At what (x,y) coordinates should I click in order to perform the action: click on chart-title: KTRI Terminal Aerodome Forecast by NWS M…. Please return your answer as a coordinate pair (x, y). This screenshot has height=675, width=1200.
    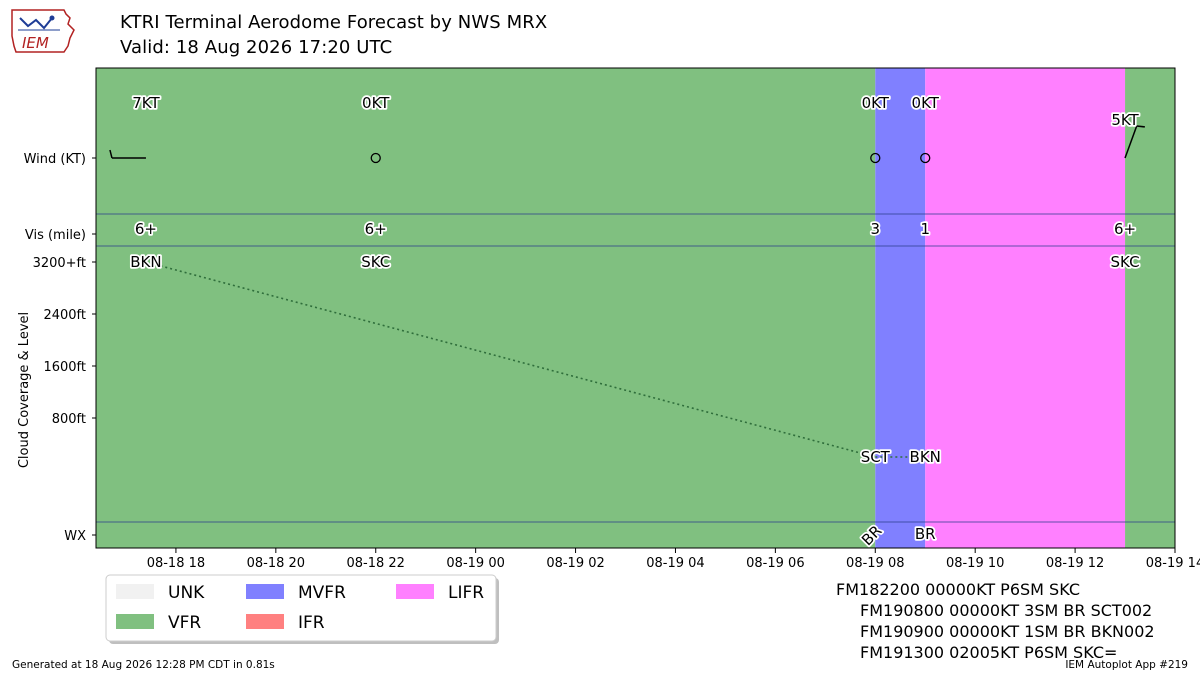
    Looking at the image, I should click on (334, 22).